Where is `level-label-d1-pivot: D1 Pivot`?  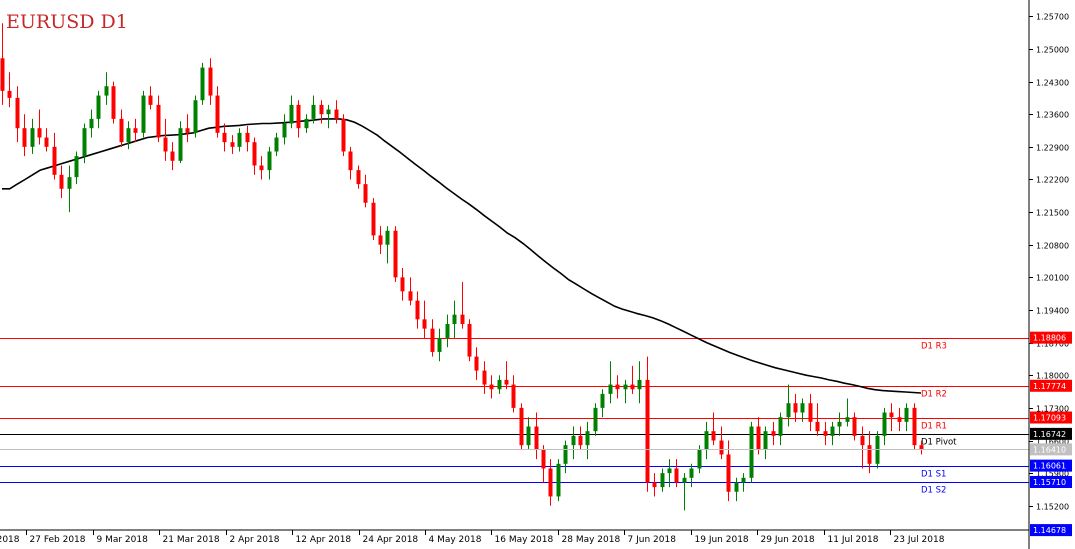
level-label-d1-pivot: D1 Pivot is located at coordinates (939, 443).